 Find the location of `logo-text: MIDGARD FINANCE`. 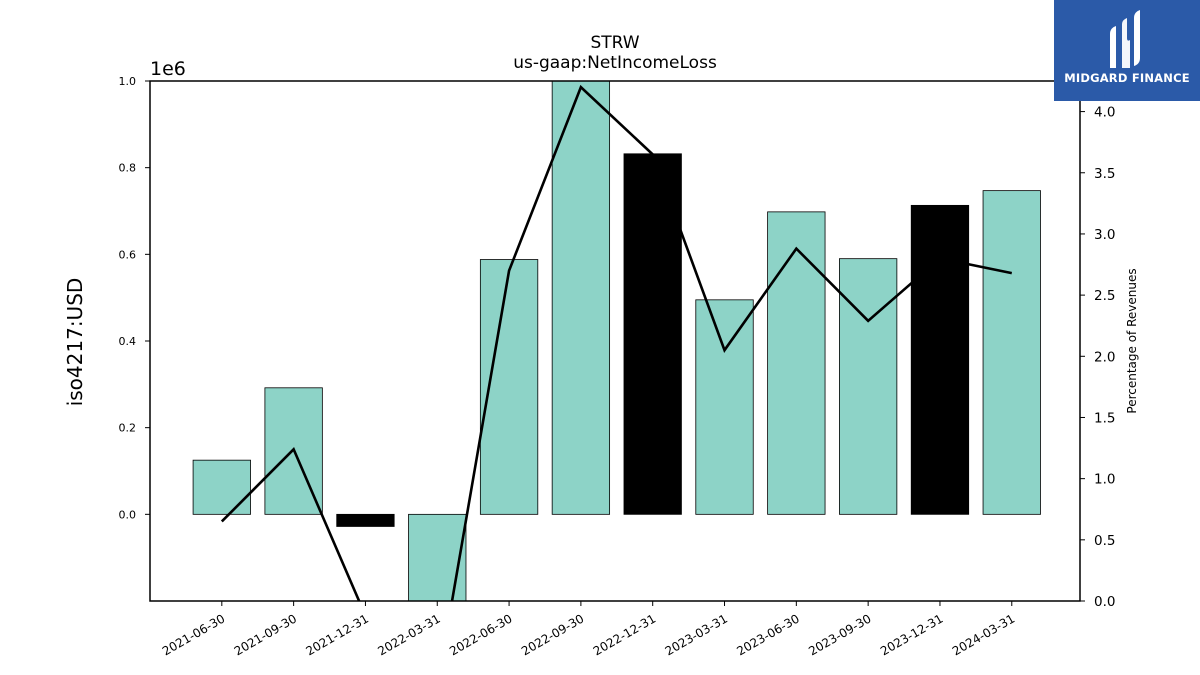

logo-text: MIDGARD FINANCE is located at coordinates (1127, 78).